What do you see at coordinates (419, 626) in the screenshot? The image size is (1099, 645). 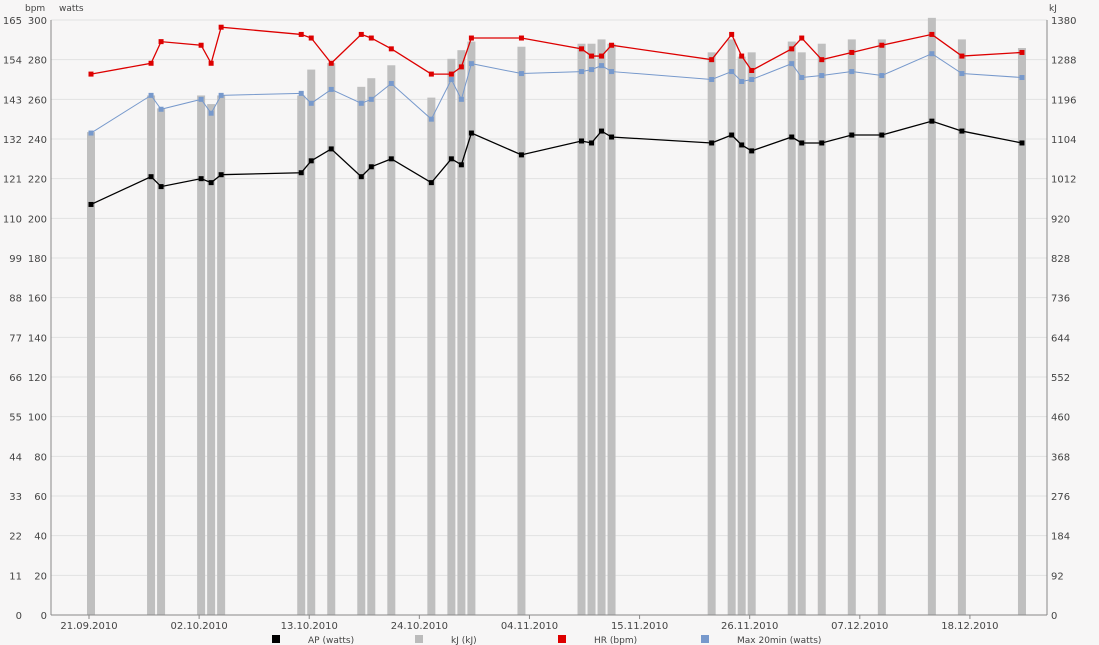 I see `x-tick-label: 24.10.2010` at bounding box center [419, 626].